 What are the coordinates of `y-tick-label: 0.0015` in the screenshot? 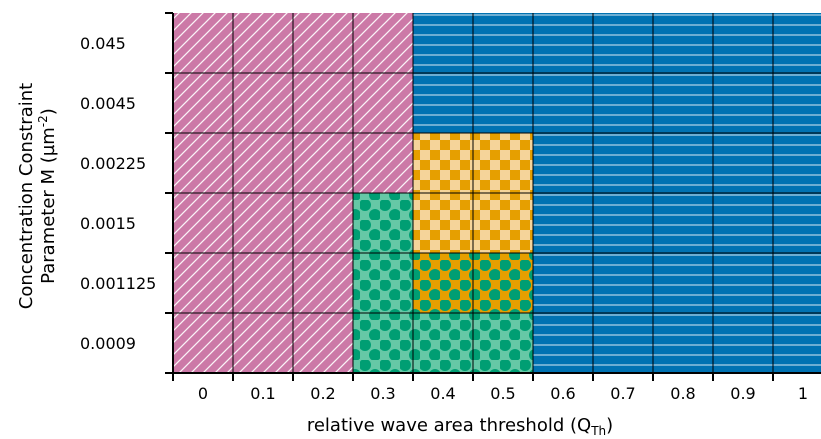 It's located at (108, 223).